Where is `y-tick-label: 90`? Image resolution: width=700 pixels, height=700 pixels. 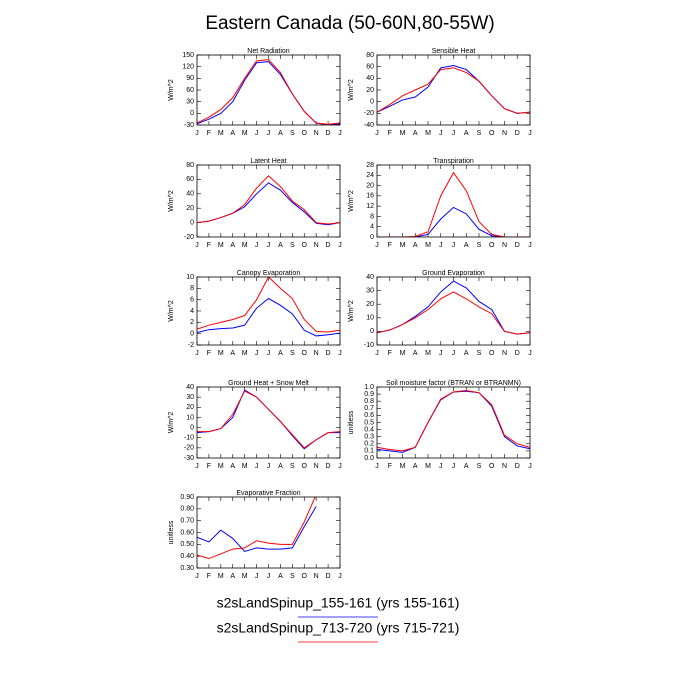
y-tick-label: 90 is located at coordinates (190, 78).